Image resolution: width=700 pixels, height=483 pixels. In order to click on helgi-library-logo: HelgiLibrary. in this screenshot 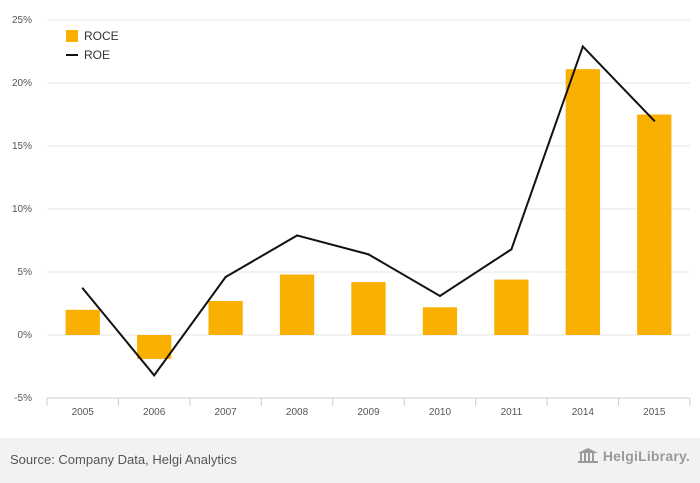, I will do `click(633, 456)`.